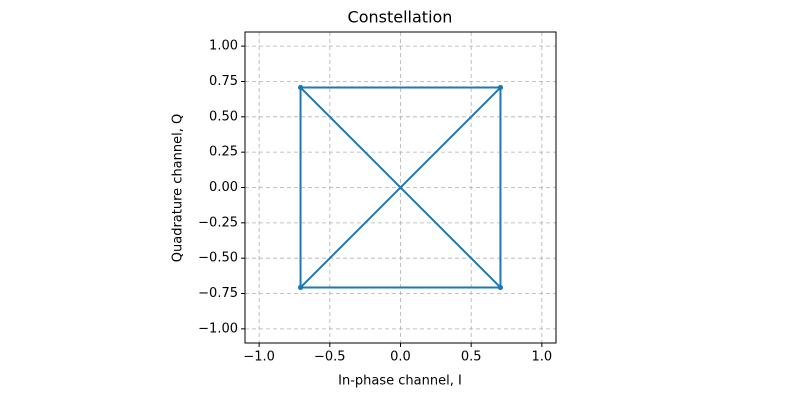 Image resolution: width=800 pixels, height=404 pixels. What do you see at coordinates (330, 357) in the screenshot?
I see `x-tick-label: −0.5` at bounding box center [330, 357].